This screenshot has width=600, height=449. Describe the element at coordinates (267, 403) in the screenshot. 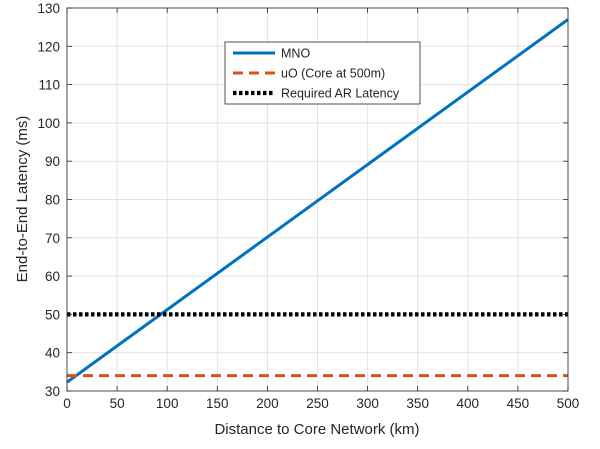

I see `x-tick-label: 200` at that location.